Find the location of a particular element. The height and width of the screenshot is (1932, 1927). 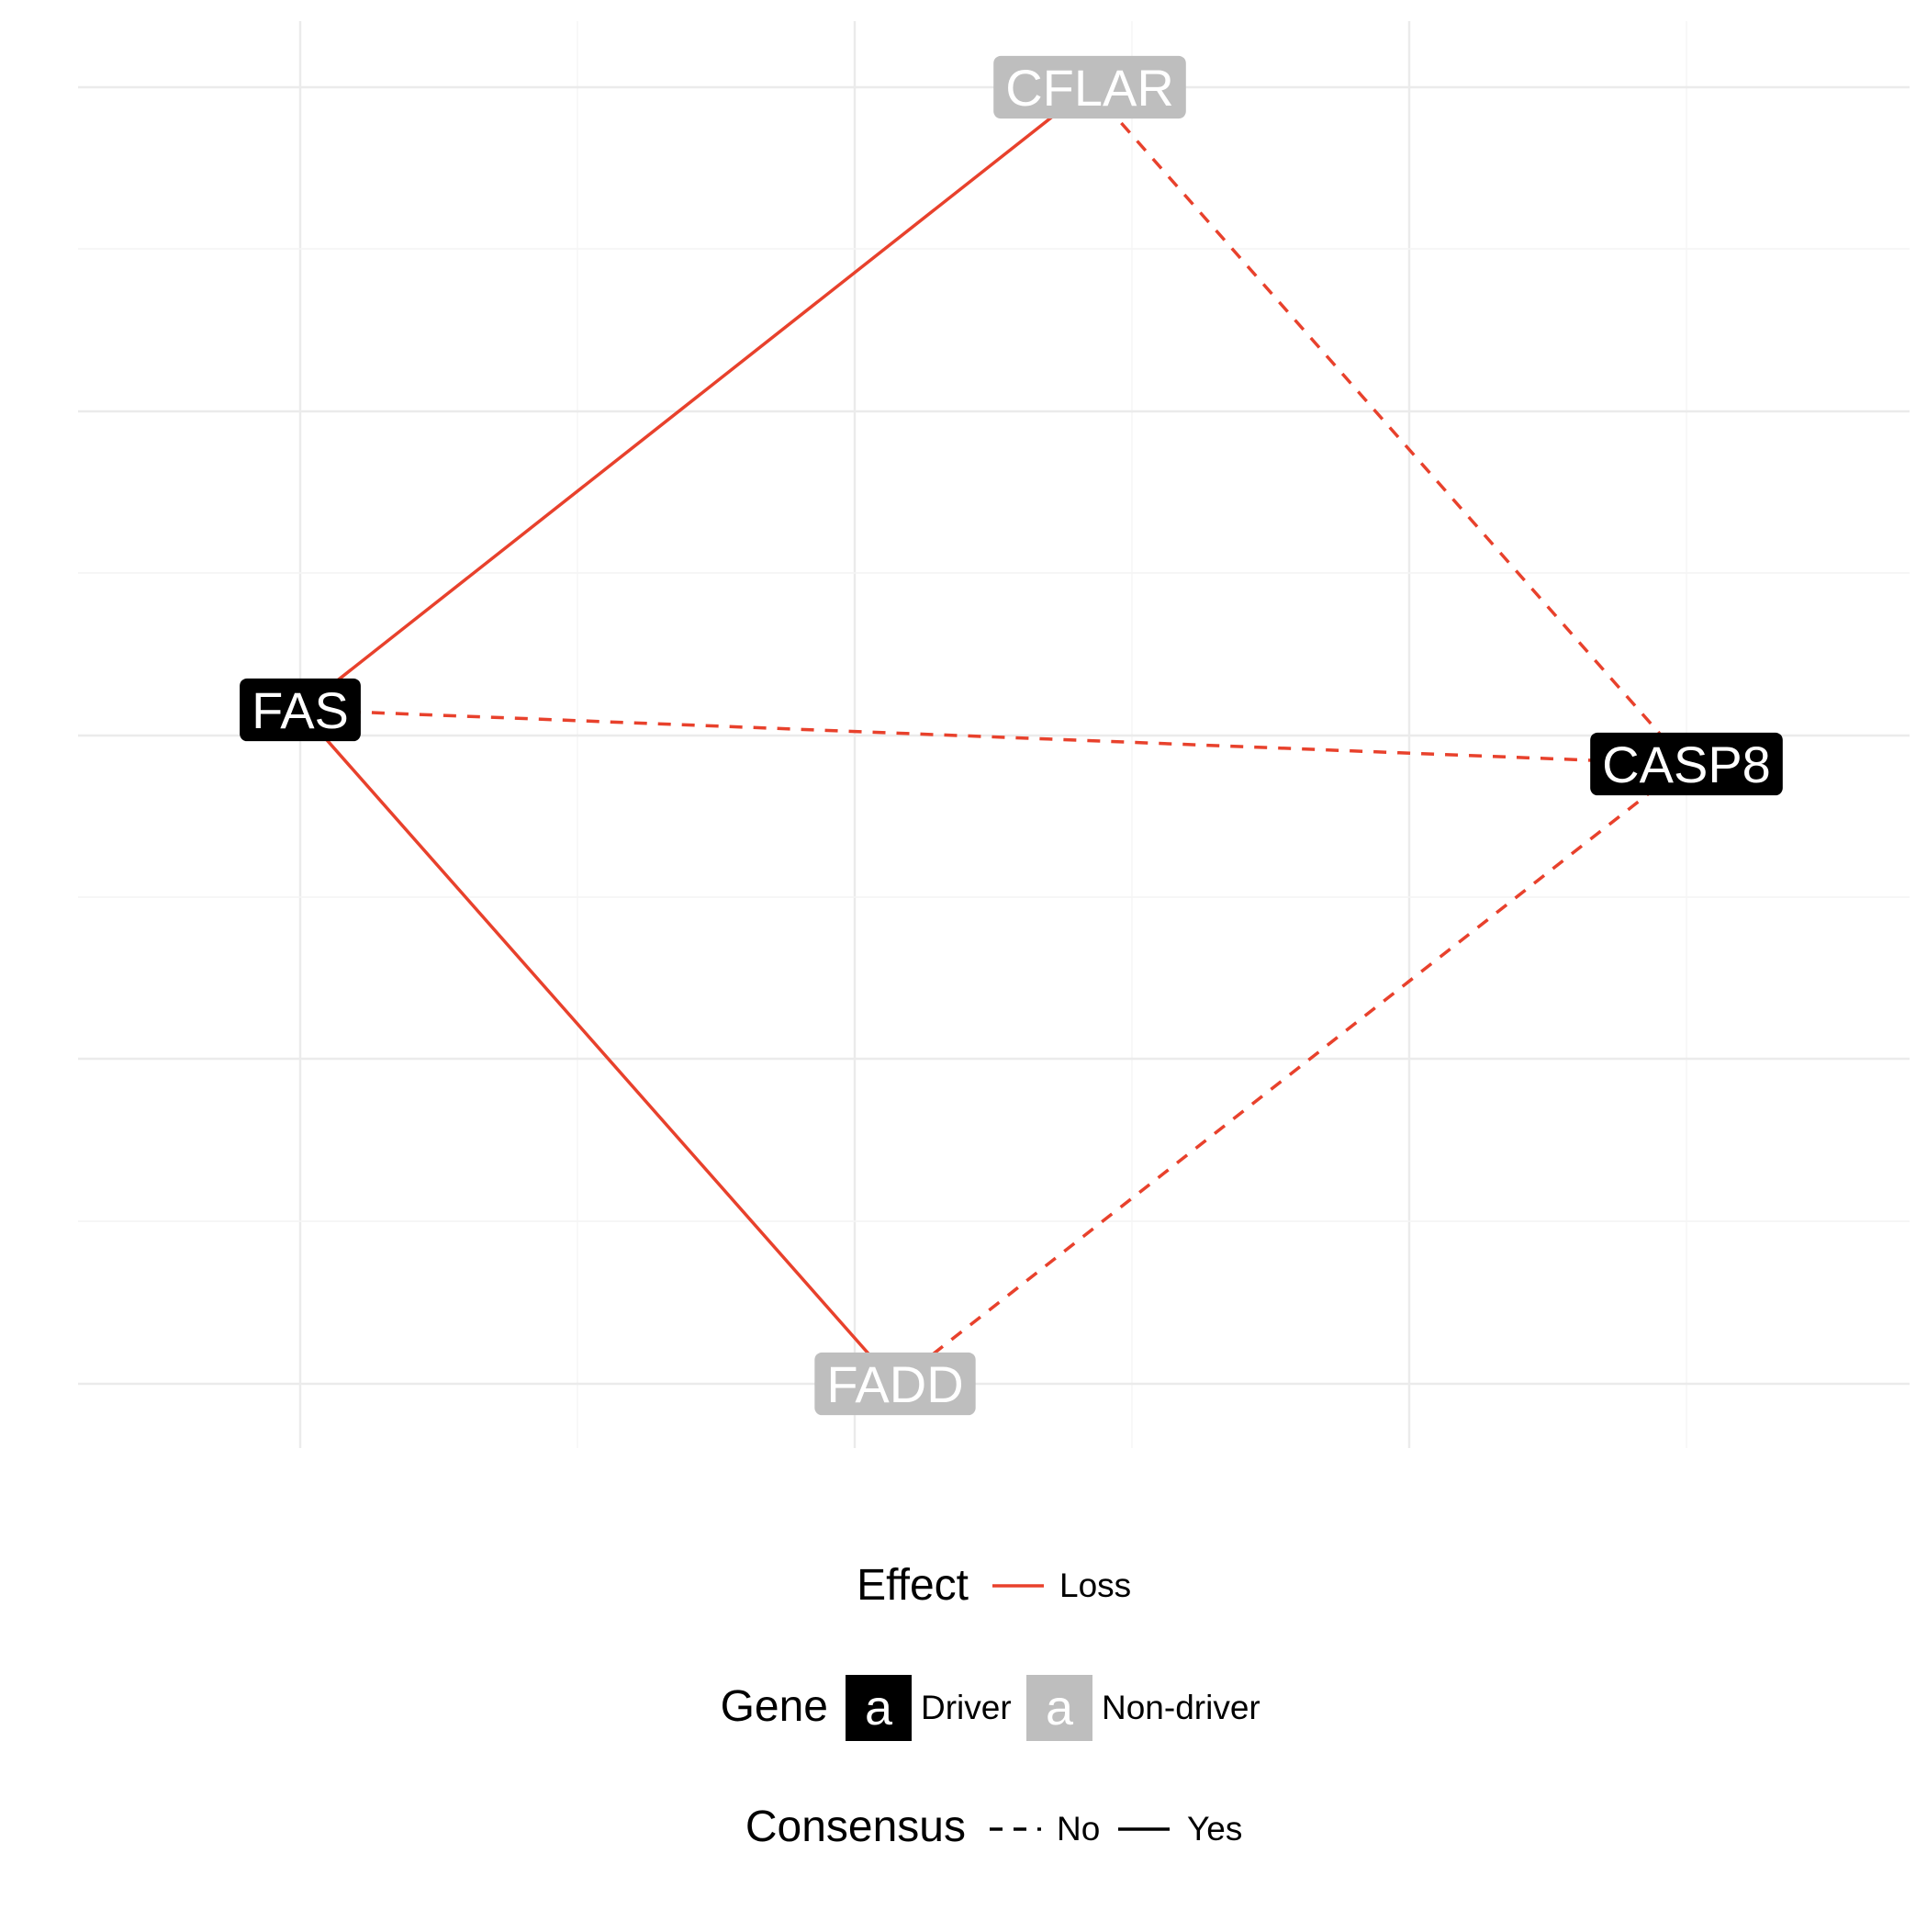

legend-consensus-title: Consensus is located at coordinates (855, 1827).